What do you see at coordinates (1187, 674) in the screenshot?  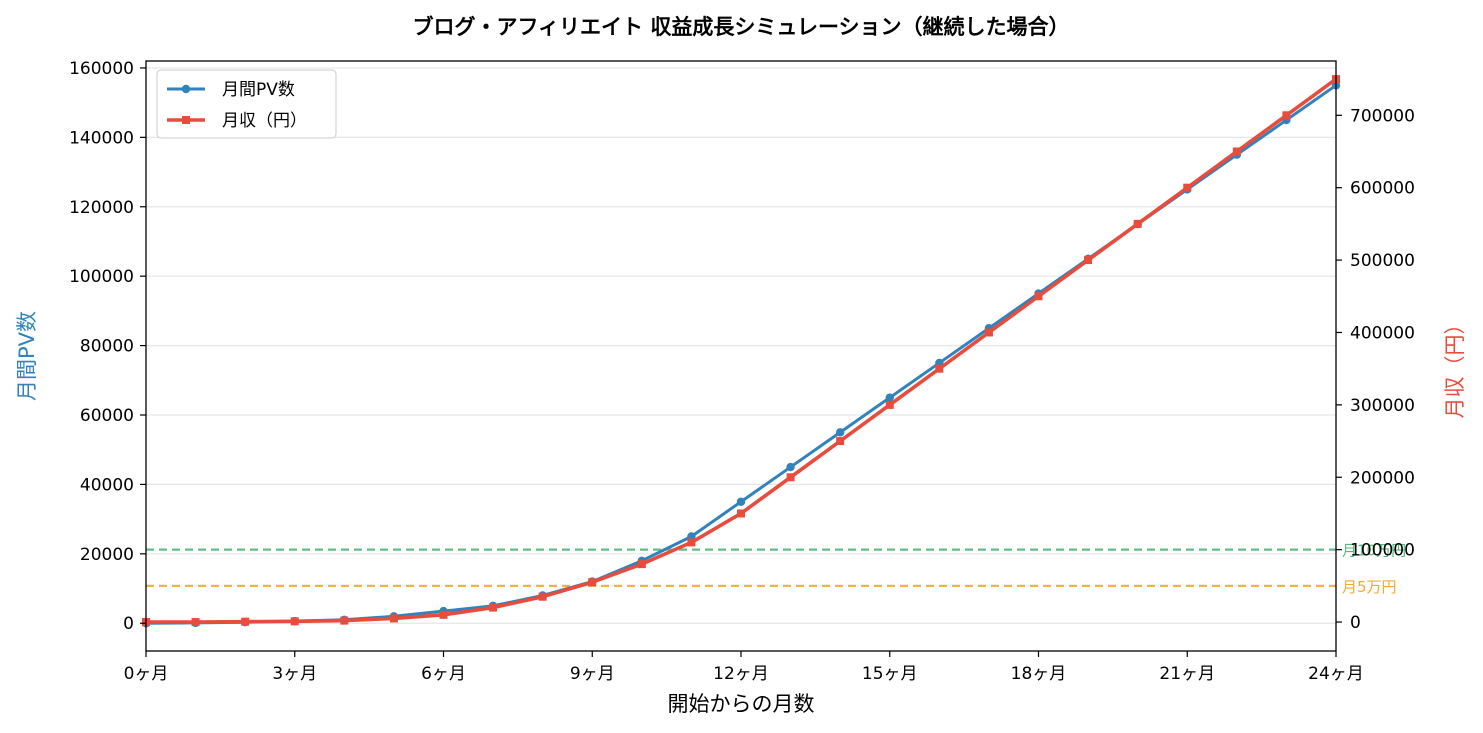 I see `x-tick-label: 21ヶ月` at bounding box center [1187, 674].